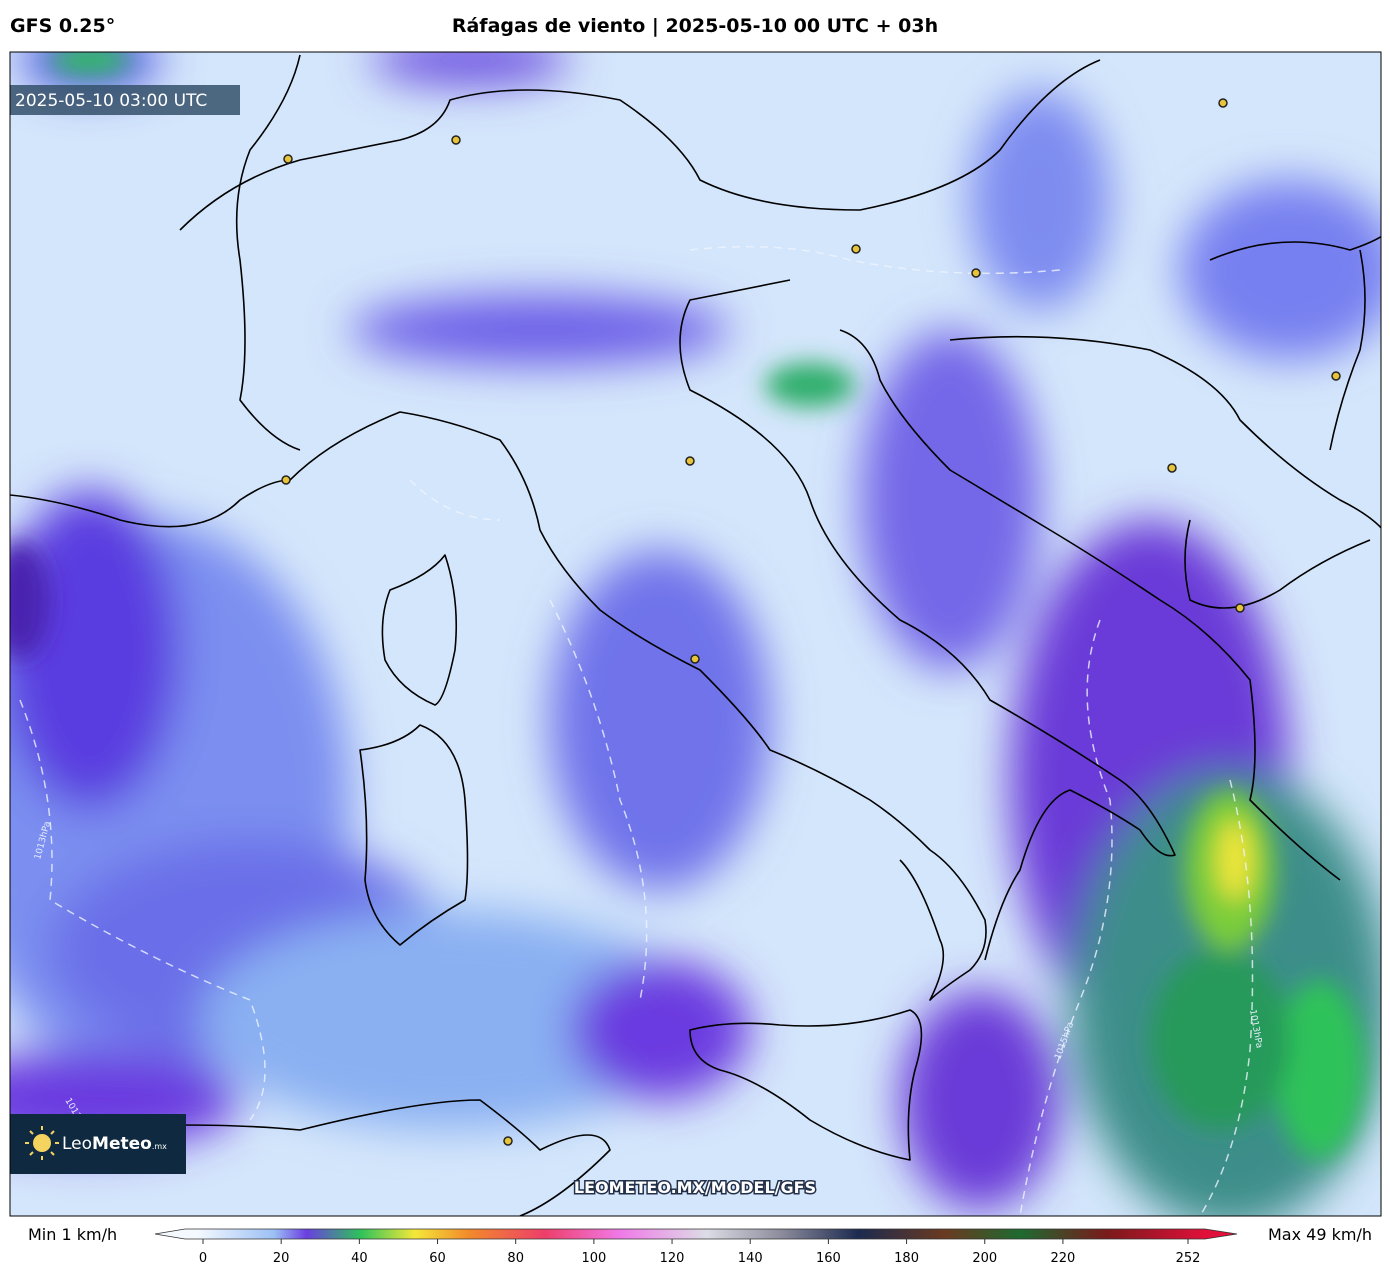 The image size is (1390, 1268). Describe the element at coordinates (750, 1257) in the screenshot. I see `colorbar-tick-label: 140` at that location.